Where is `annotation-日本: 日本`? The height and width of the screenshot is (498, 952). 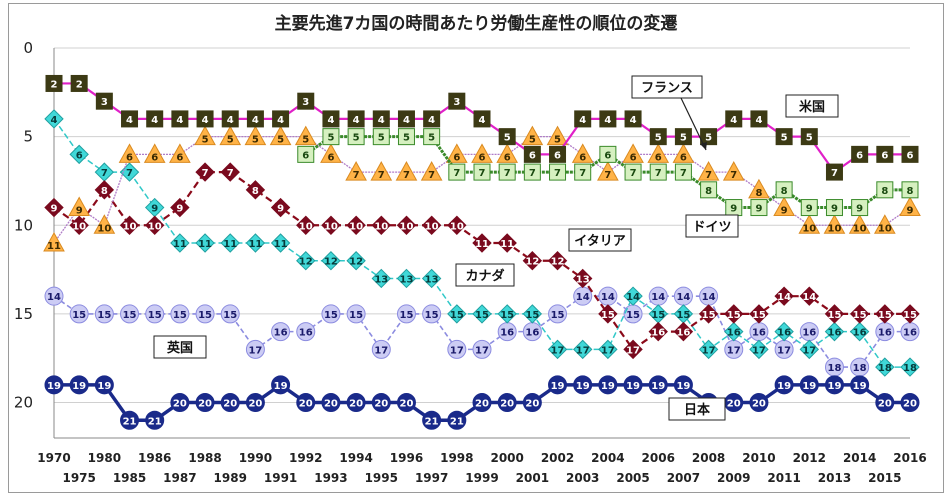 annotation-日本: 日本 is located at coordinates (697, 409).